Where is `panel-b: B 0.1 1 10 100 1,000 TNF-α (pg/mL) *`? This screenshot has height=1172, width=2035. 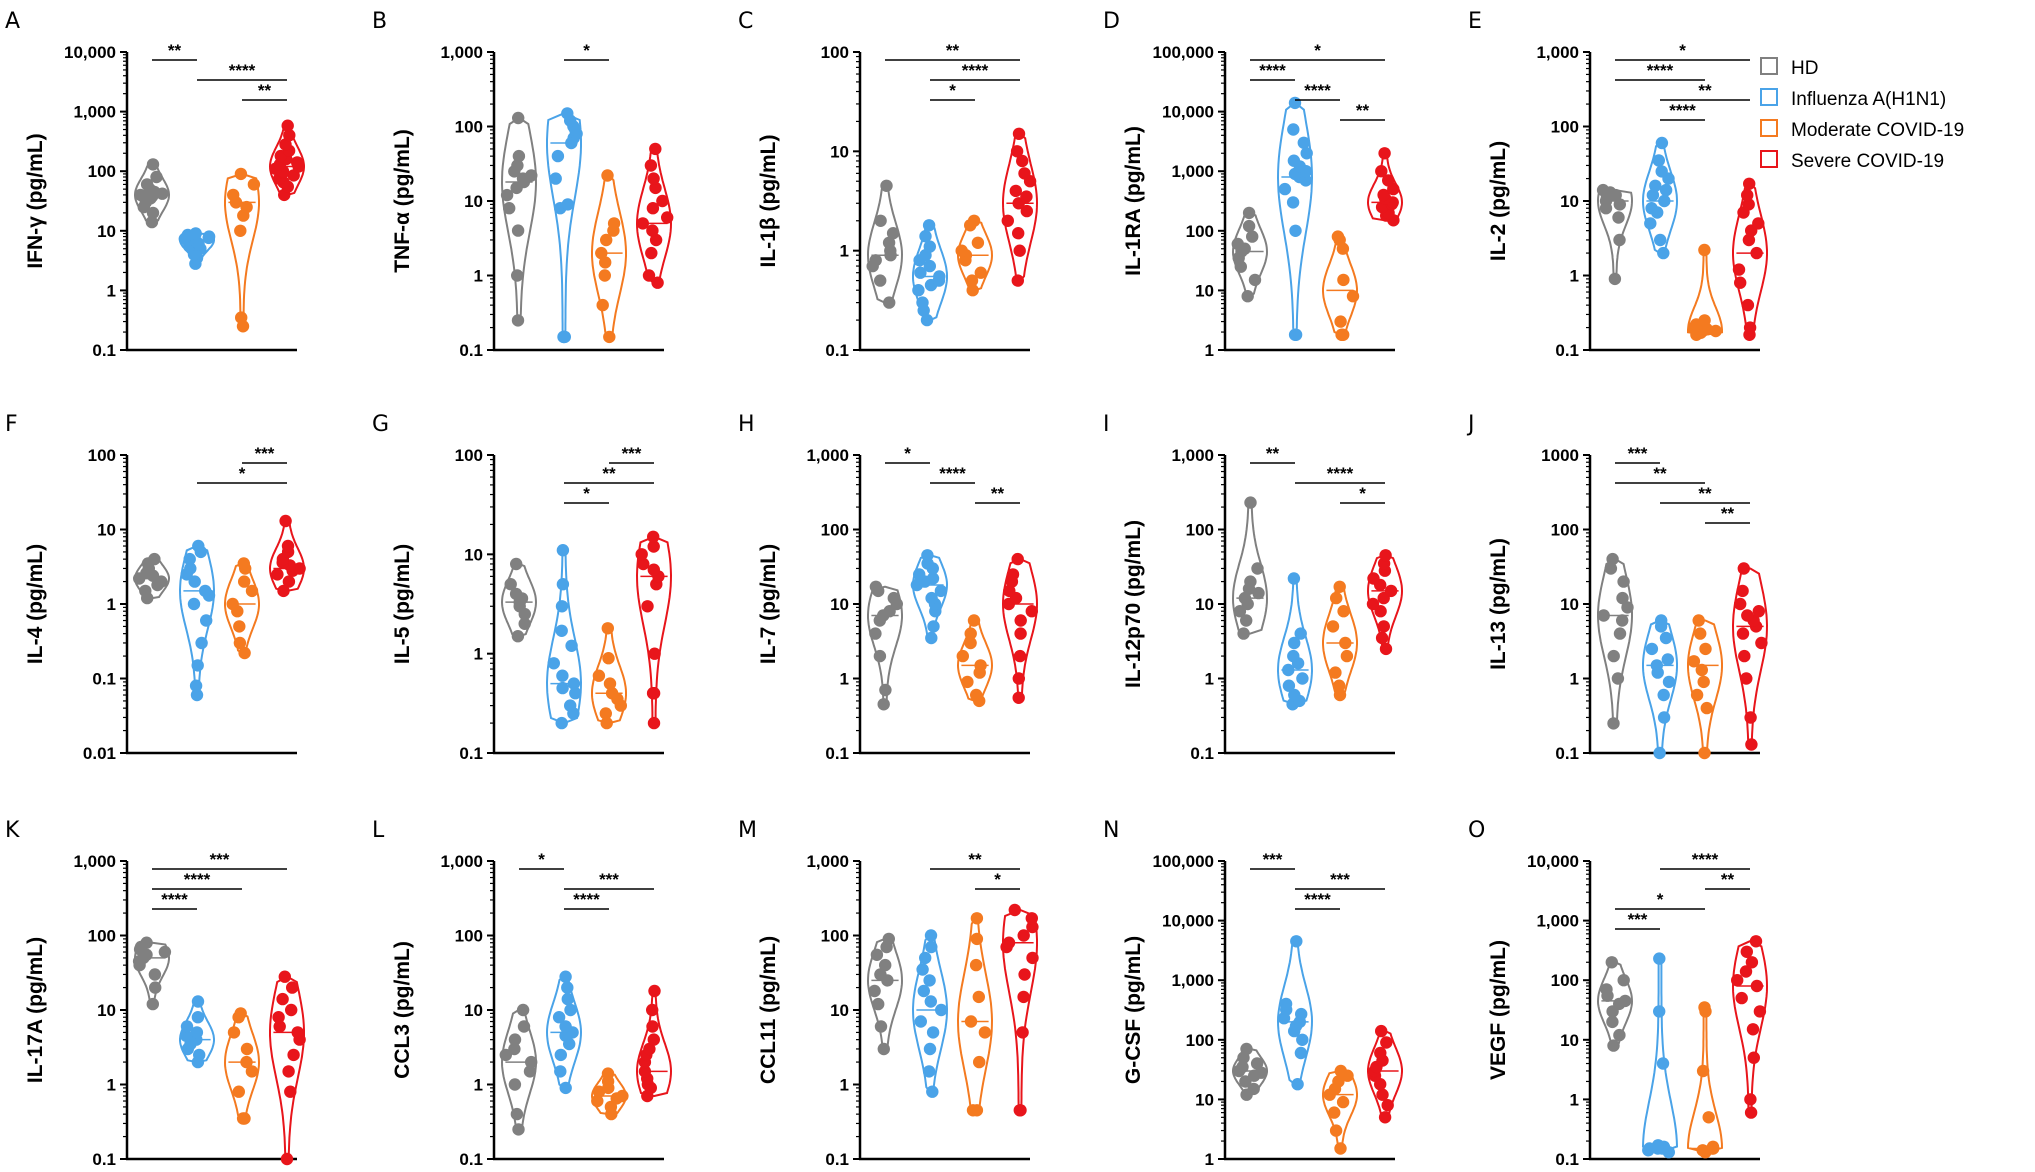
panel-b: B 0.1 1 10 100 1,000 TNF-α (pg/mL) * is located at coordinates (523, 184).